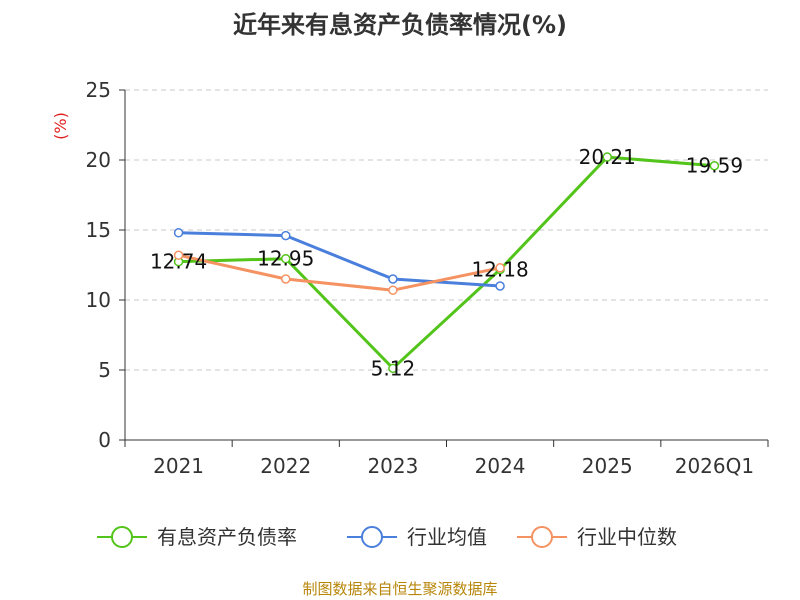  Describe the element at coordinates (714, 466) in the screenshot. I see `x-tick-label: 2026Q1` at that location.